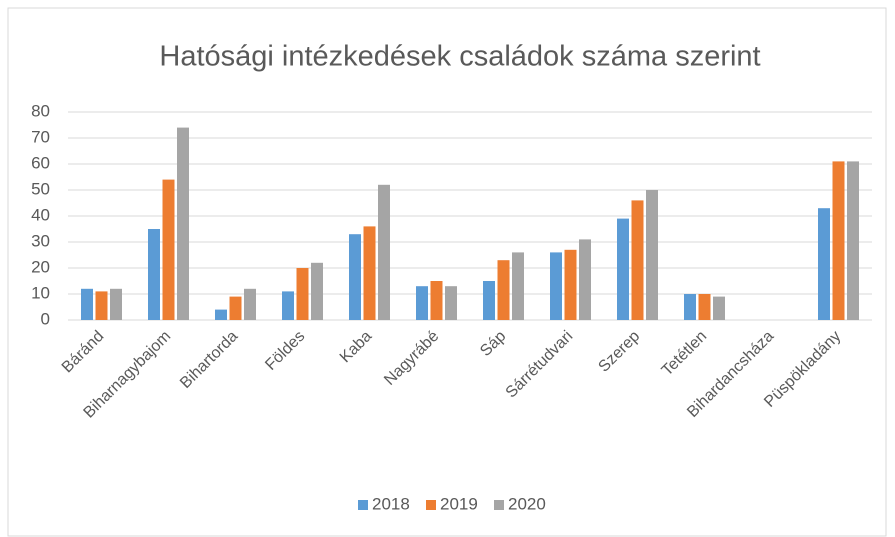  Describe the element at coordinates (40, 240) in the screenshot. I see `y-tick-label: 30` at that location.